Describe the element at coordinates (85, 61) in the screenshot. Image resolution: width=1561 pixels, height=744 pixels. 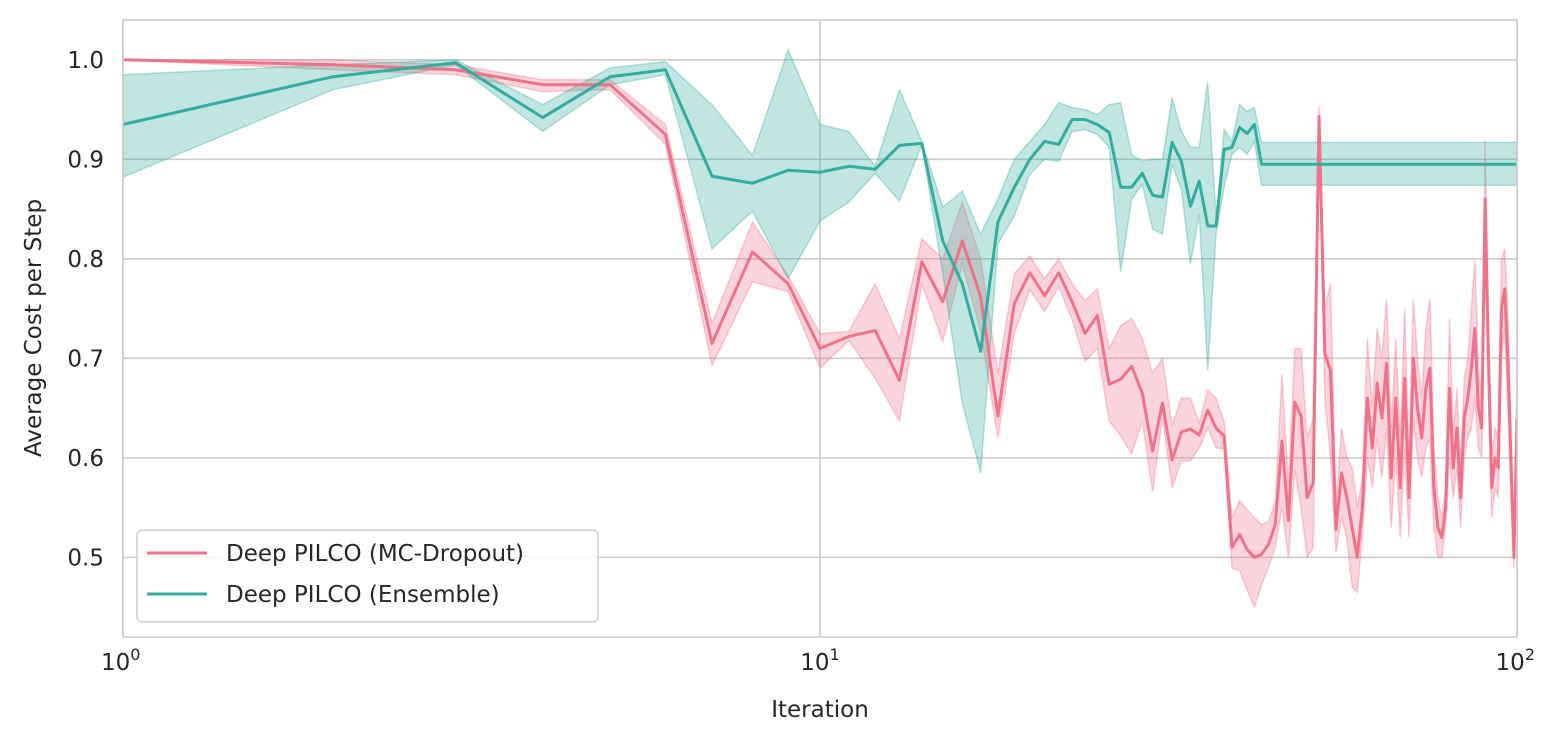
I see `y-tick-label: 1.0` at that location.